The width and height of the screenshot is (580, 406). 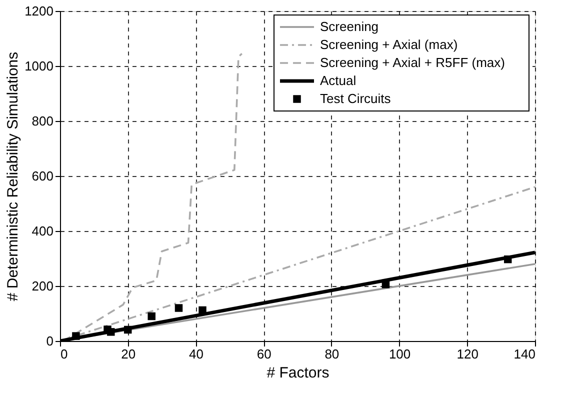 I want to click on x-tick-label: 120, so click(x=467, y=354).